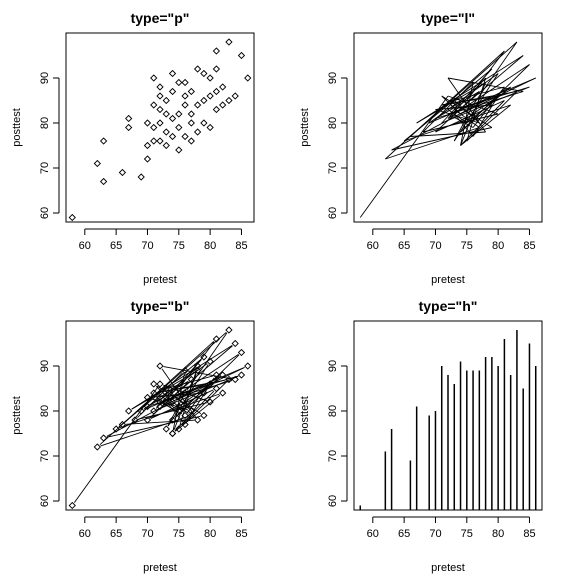  What do you see at coordinates (45, 78) in the screenshot?
I see `y-tick-label: 90` at bounding box center [45, 78].